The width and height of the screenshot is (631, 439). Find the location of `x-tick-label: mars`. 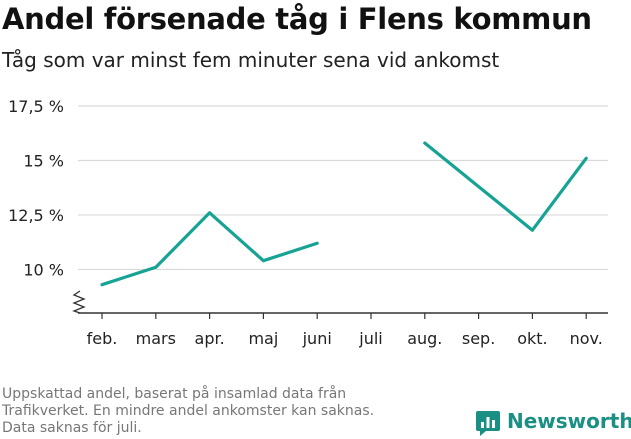

x-tick-label: mars is located at coordinates (156, 338).